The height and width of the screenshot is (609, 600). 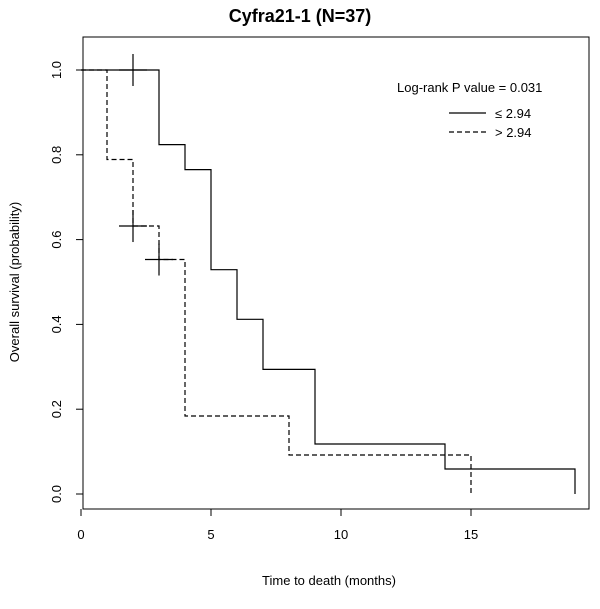 What do you see at coordinates (56, 494) in the screenshot?
I see `y-tick-label: 0.0` at bounding box center [56, 494].